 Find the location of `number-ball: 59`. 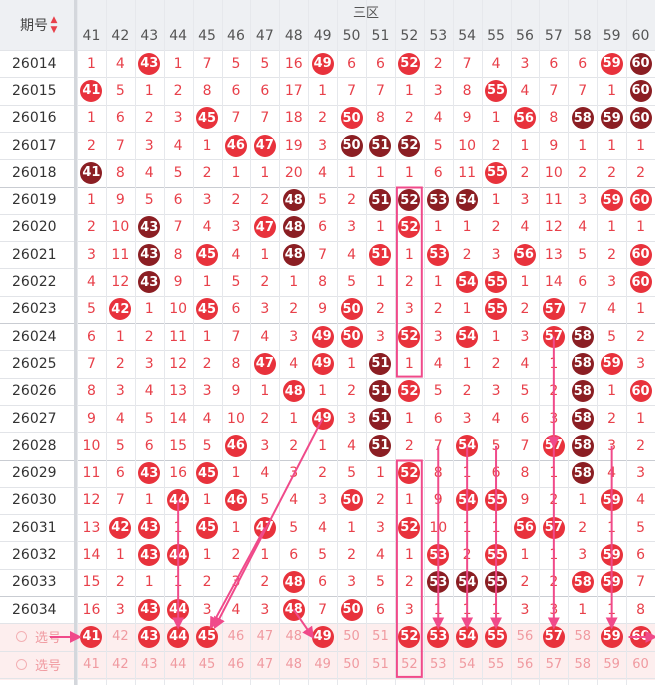

number-ball: 59 is located at coordinates (611, 118).